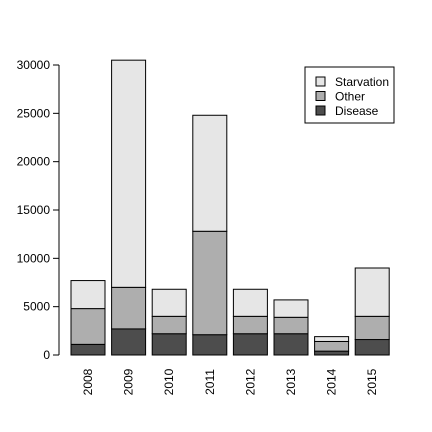 The width and height of the screenshot is (432, 432). I want to click on legend-label-other: Other, so click(350, 97).